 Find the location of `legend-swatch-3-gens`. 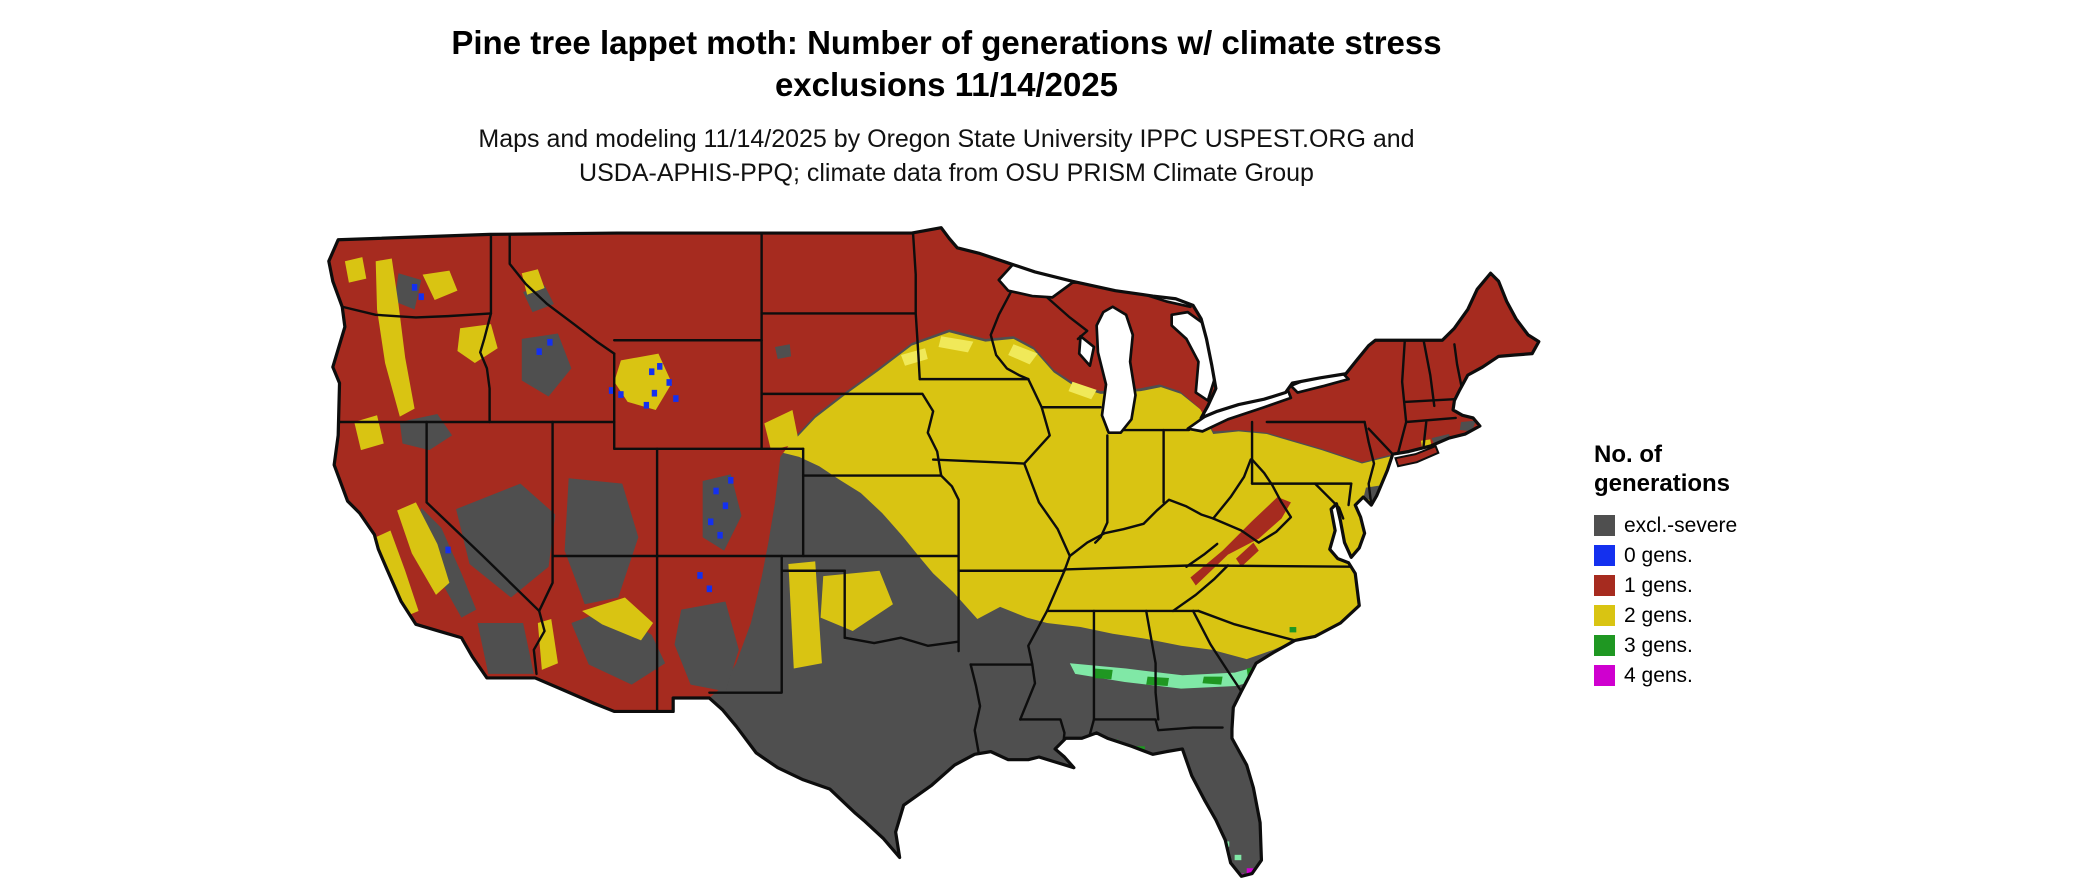

legend-swatch-3-gens is located at coordinates (1604, 645).